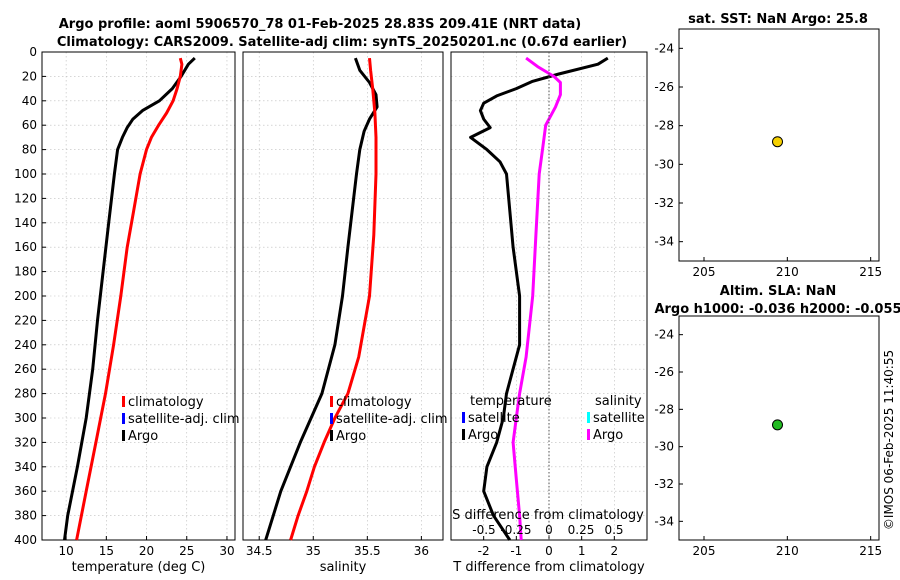 The image size is (900, 580). Describe the element at coordinates (331, 418) in the screenshot. I see `sal-legend-1-swatch` at that location.